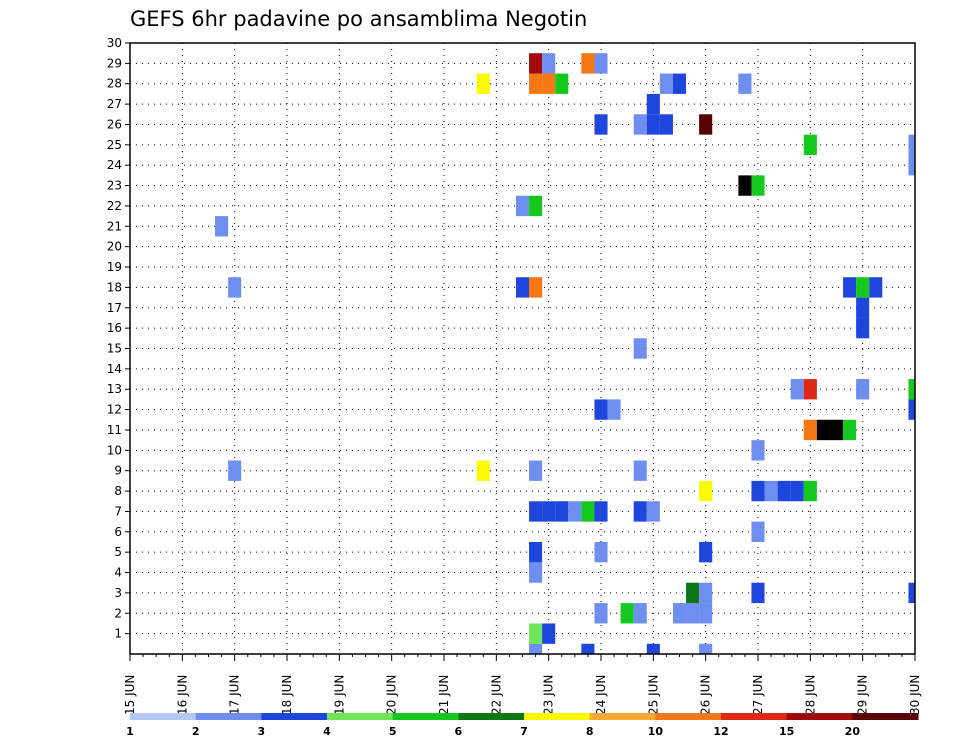 The width and height of the screenshot is (960, 742). I want to click on x-tick-label: 16 JUN, so click(182, 695).